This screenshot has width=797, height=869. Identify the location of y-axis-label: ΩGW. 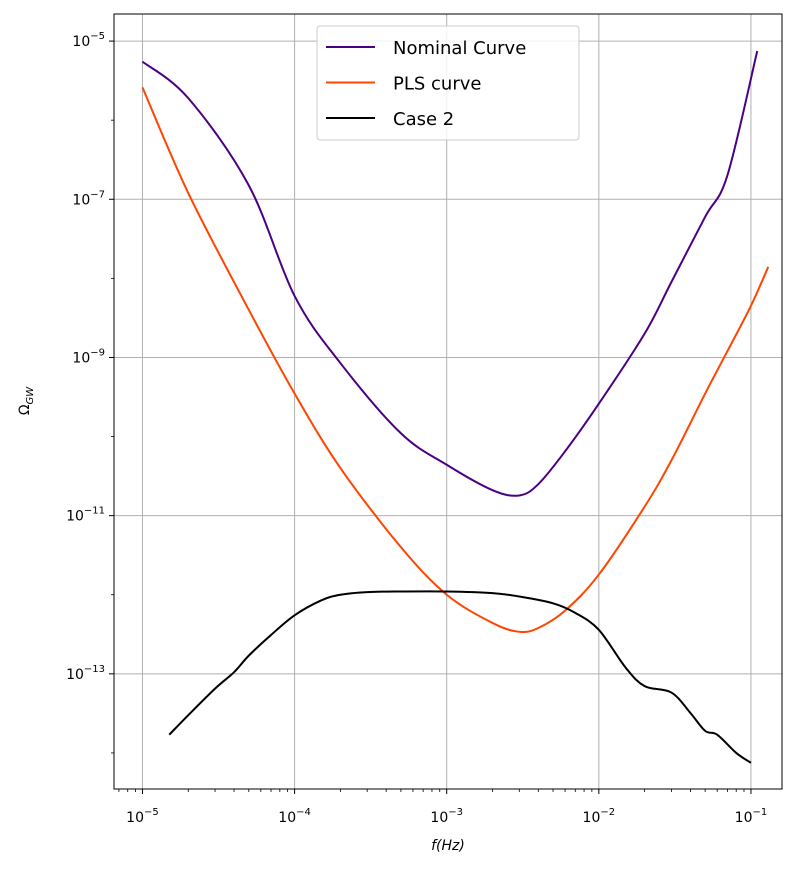
(26, 400).